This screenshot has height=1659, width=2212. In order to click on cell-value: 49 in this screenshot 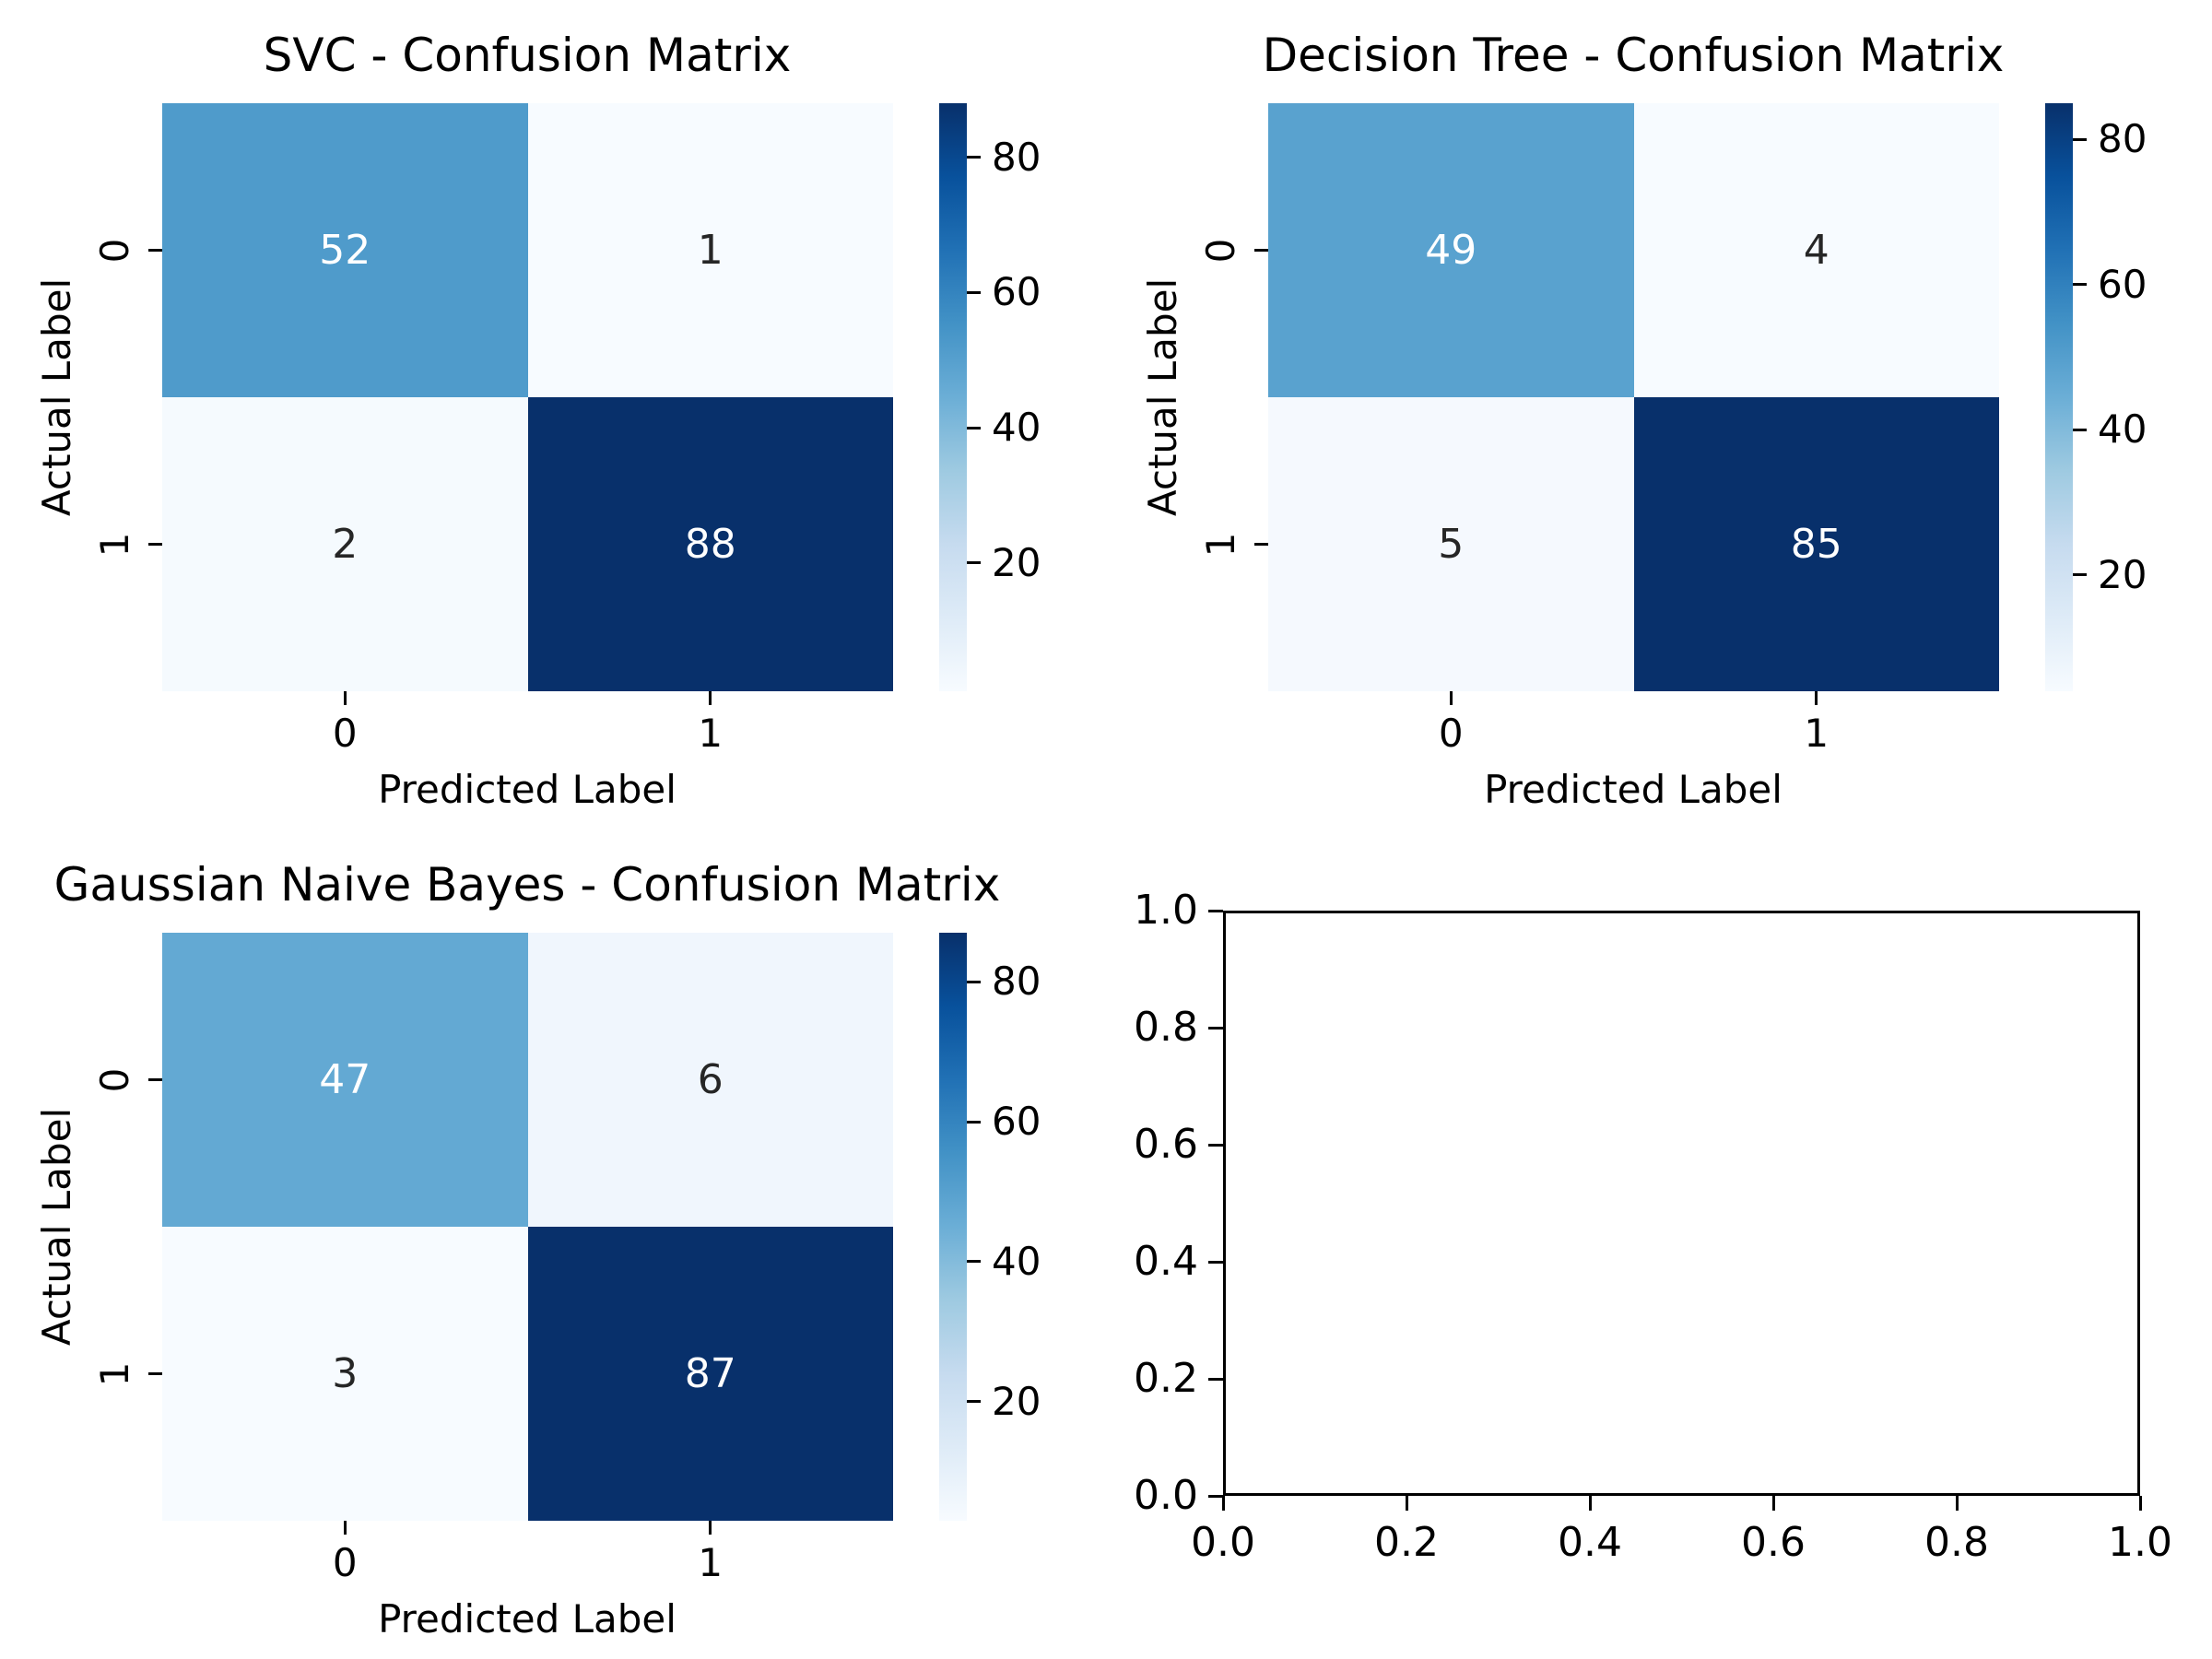, I will do `click(1451, 250)`.